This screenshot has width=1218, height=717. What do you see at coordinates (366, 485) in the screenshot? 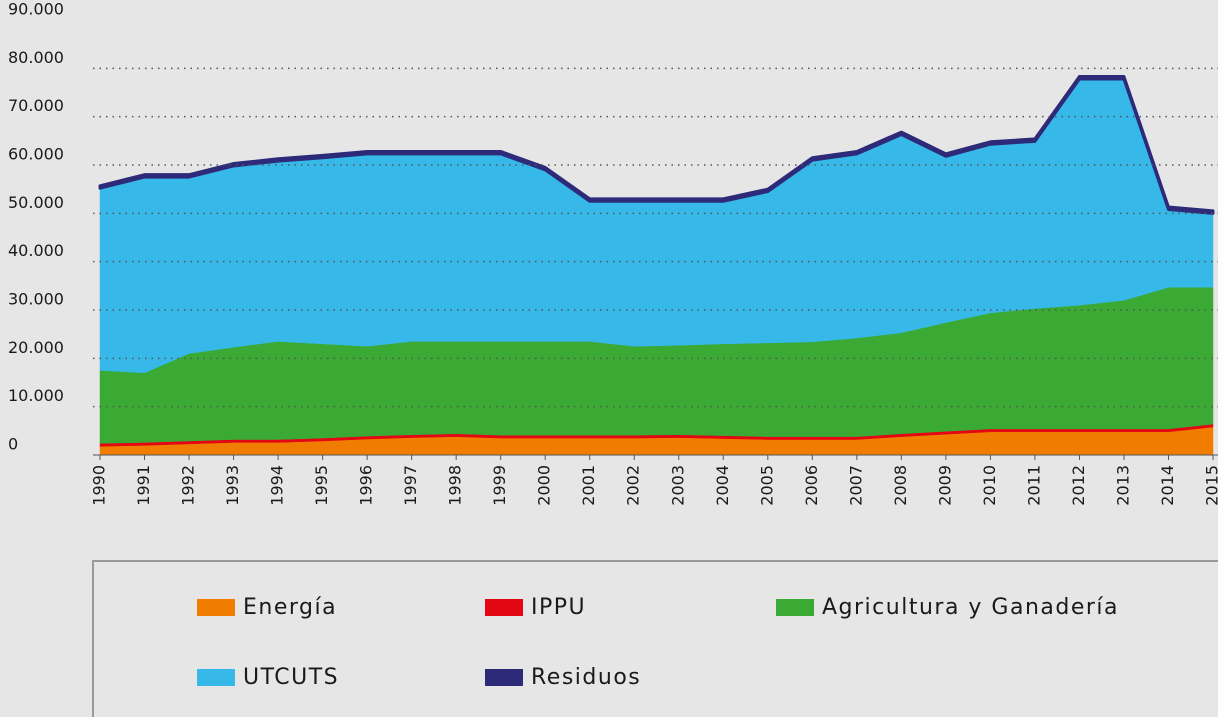
I see `x-tick-label: 1996` at bounding box center [366, 485].